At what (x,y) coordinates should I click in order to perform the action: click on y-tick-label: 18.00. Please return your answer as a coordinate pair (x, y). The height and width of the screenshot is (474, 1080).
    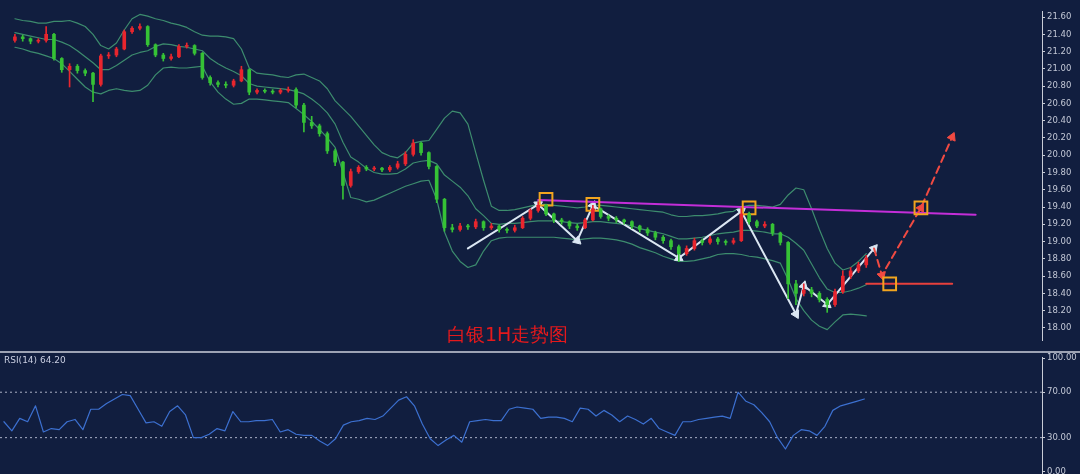
    Looking at the image, I should click on (1059, 327).